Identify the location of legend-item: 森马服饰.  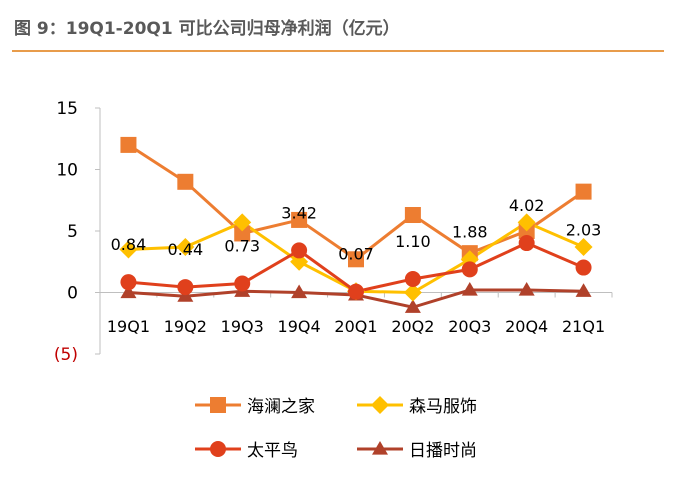
(417, 406).